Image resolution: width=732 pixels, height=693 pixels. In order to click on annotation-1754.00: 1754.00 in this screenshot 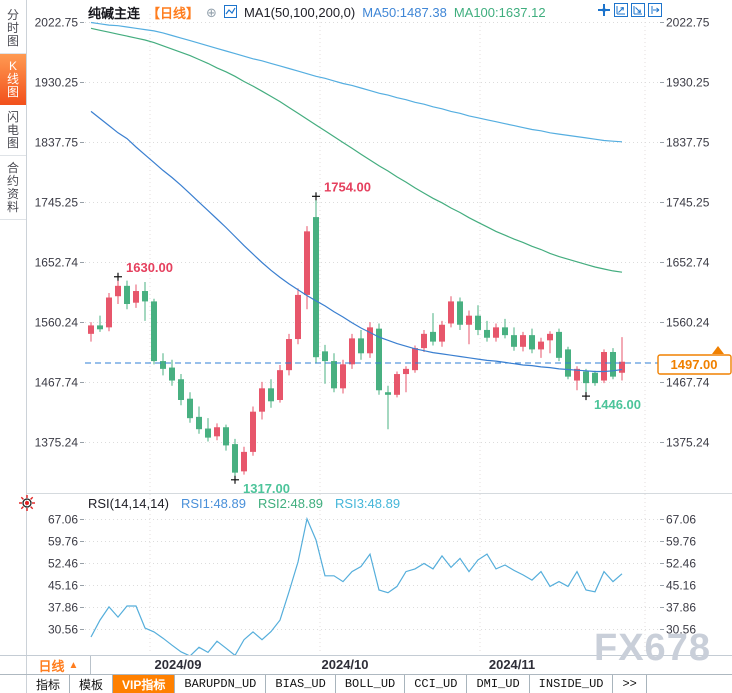, I will do `click(341, 190)`.